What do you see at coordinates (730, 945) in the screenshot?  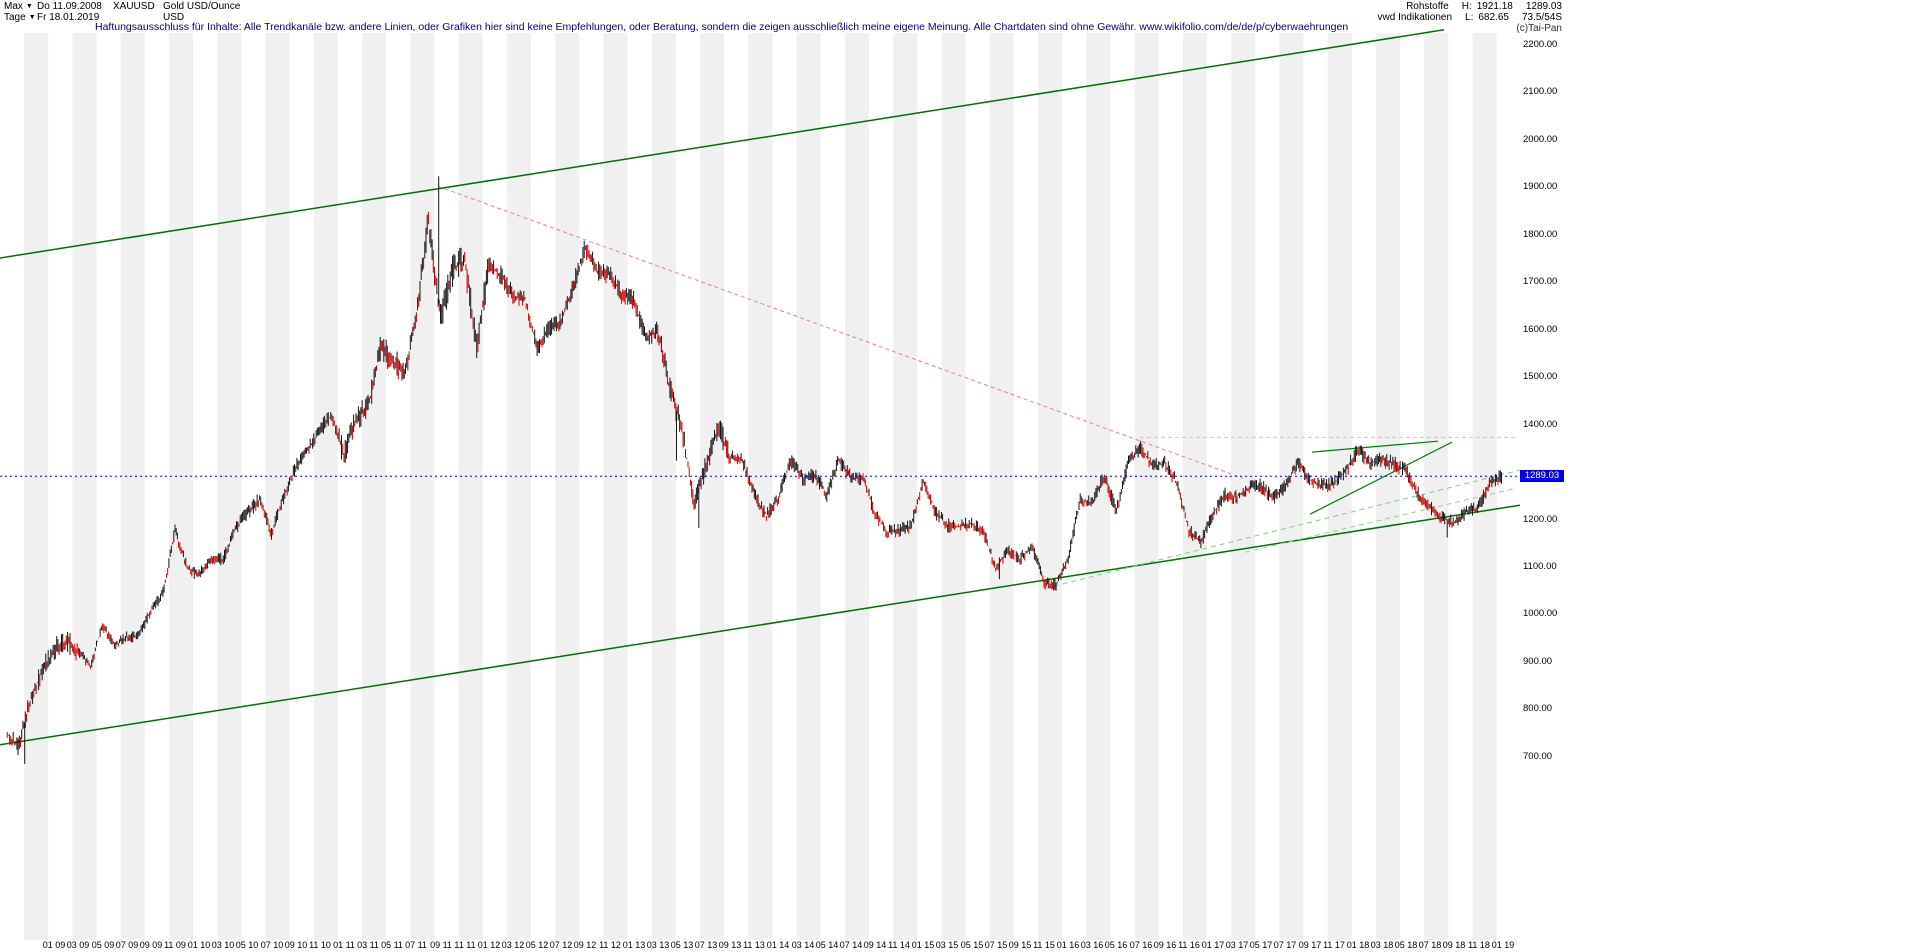 I see `x-axis-label: 09 13` at bounding box center [730, 945].